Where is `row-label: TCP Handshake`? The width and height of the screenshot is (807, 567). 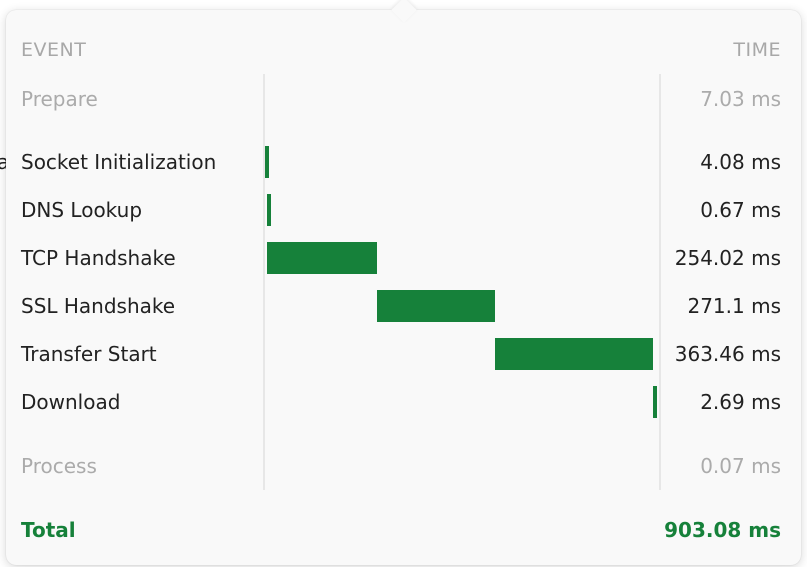
row-label: TCP Handshake is located at coordinates (98, 258).